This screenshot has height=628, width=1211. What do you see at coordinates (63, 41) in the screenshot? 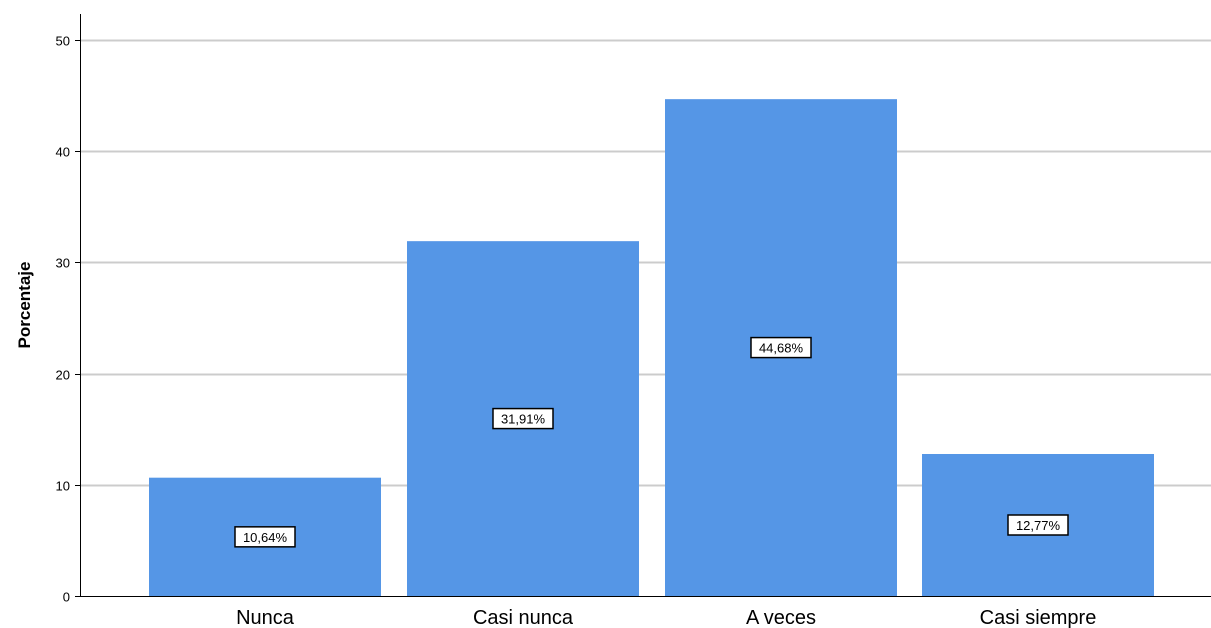
I see `y-tick-label: 50` at bounding box center [63, 41].